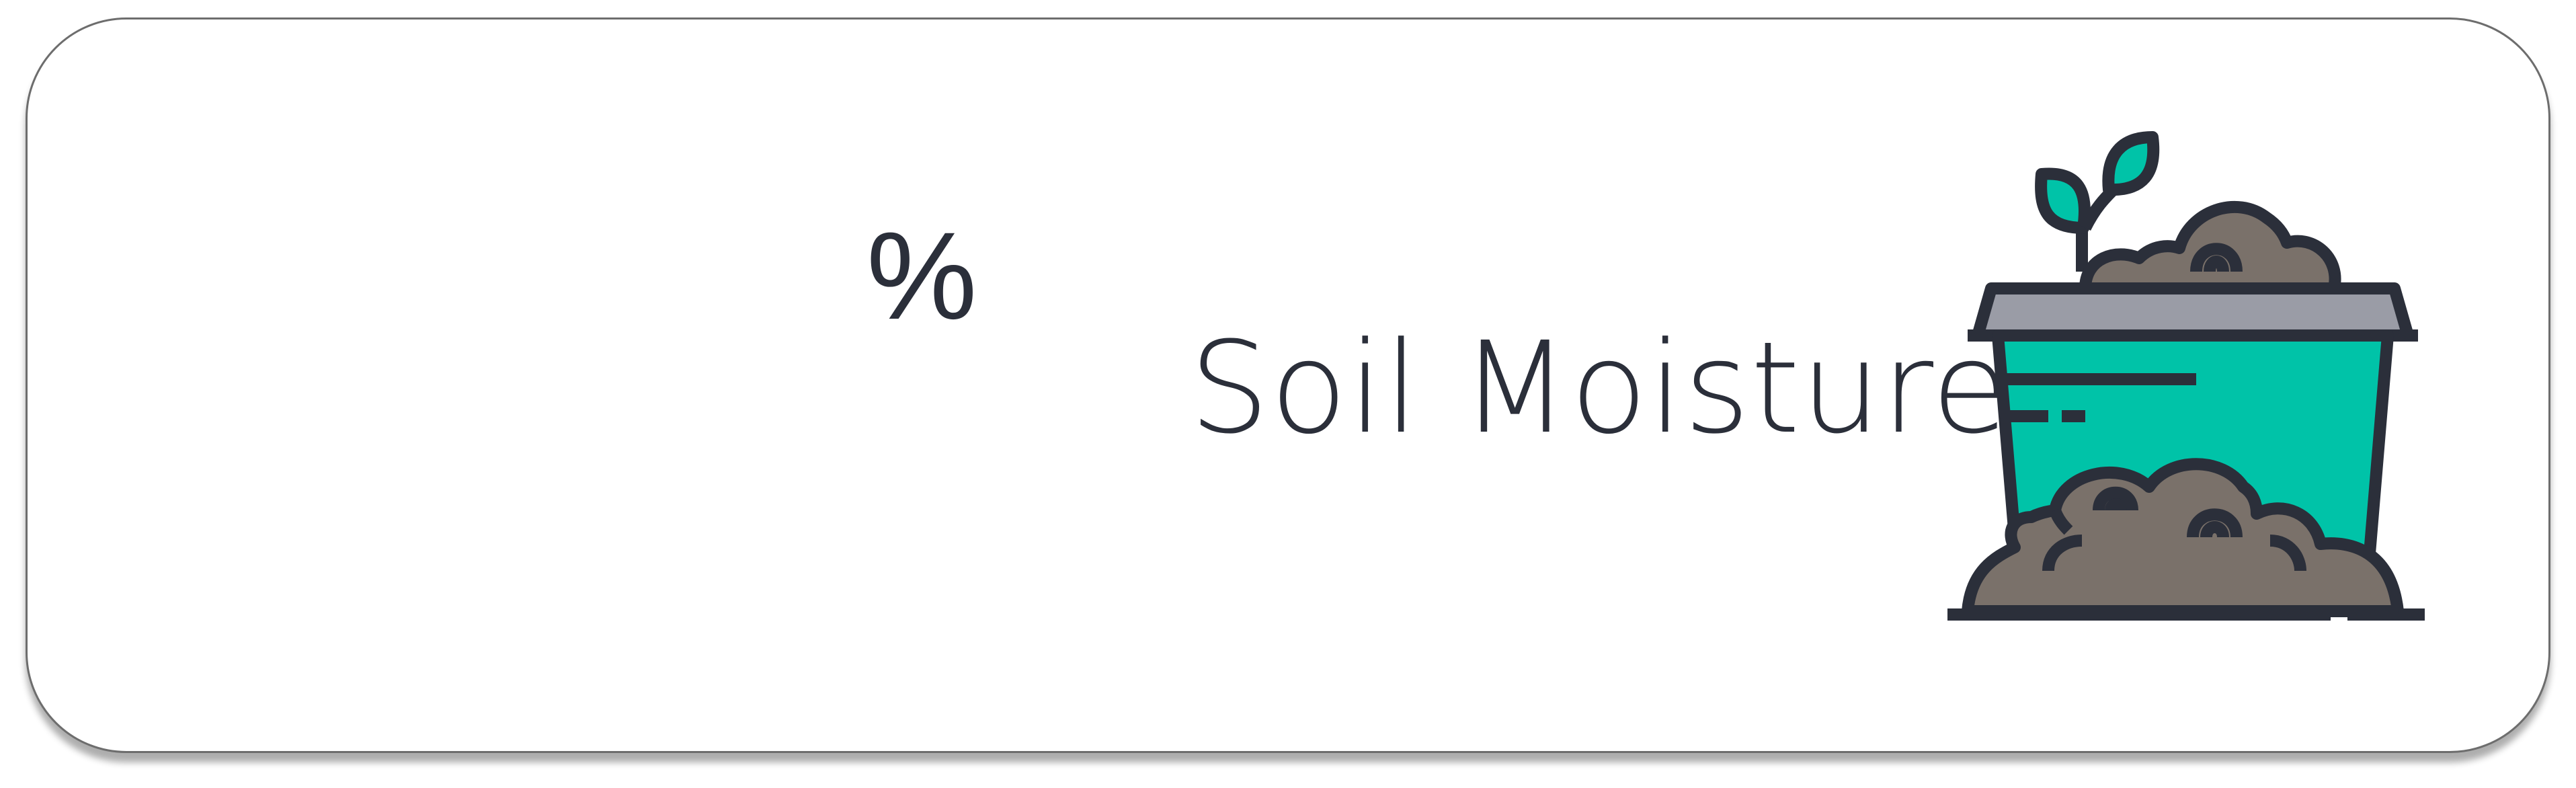 The width and height of the screenshot is (2576, 788). Describe the element at coordinates (2186, 376) in the screenshot. I see `soil-pot-sprout-icon` at that location.